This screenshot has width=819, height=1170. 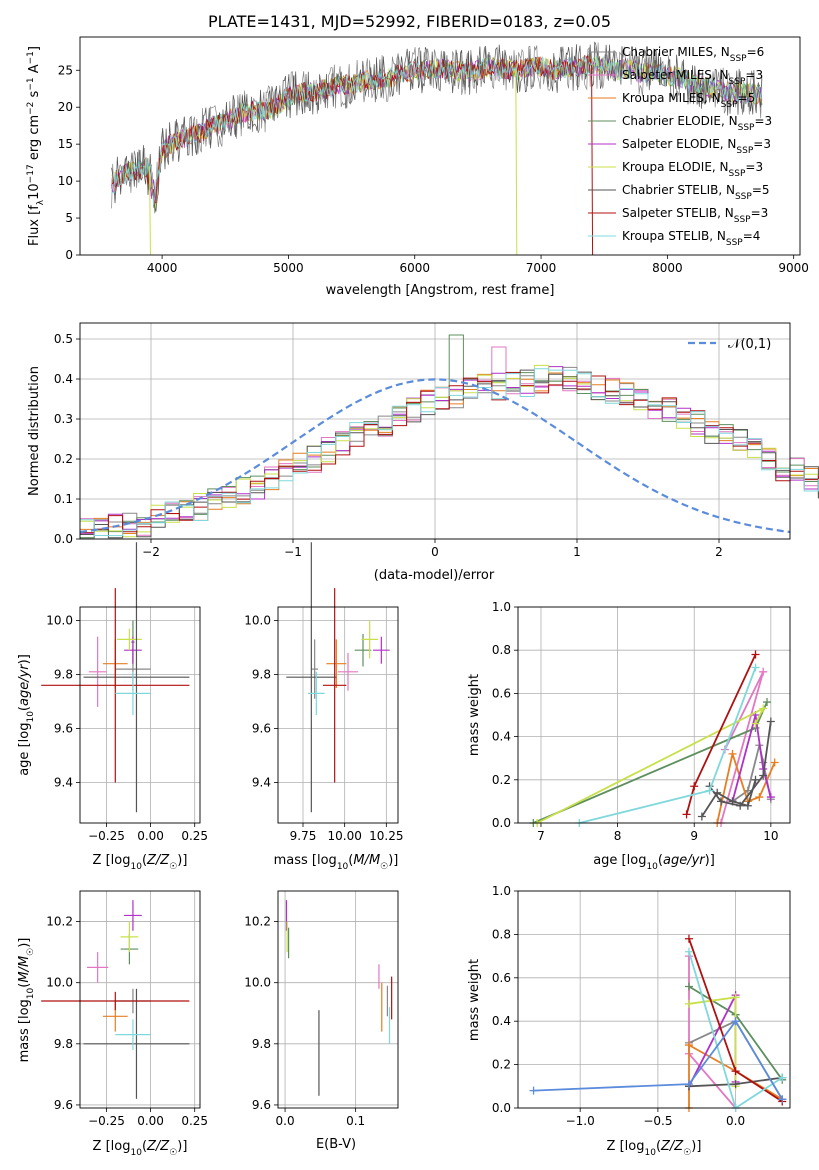 What do you see at coordinates (414, 268) in the screenshot?
I see `x-tick-label: 6000` at bounding box center [414, 268].